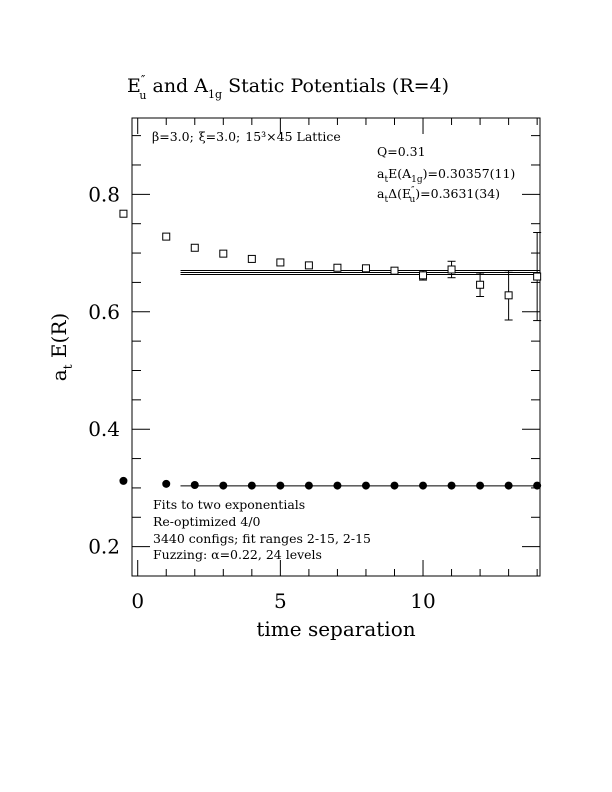 This screenshot has width=612, height=792. What do you see at coordinates (330, 265) in the screenshot?
I see `series-eu-squares` at bounding box center [330, 265].